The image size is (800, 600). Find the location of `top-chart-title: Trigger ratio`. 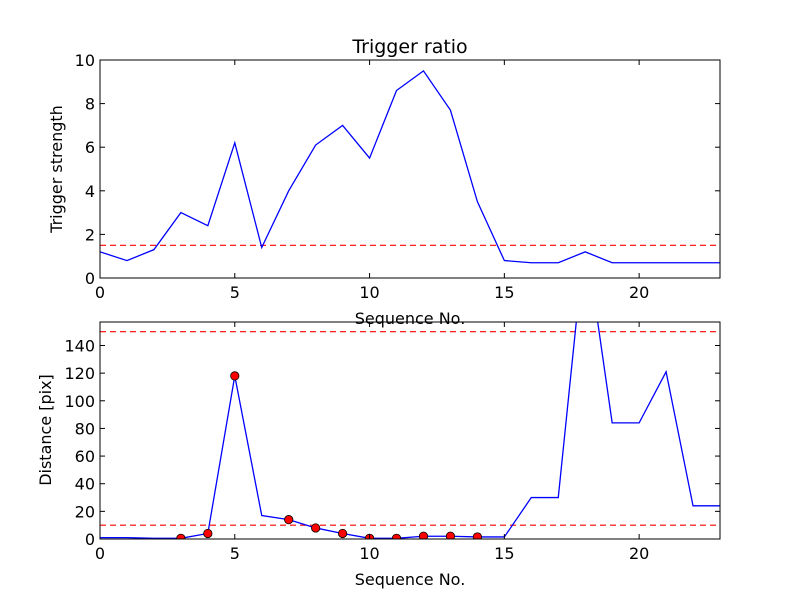

top-chart-title: Trigger ratio is located at coordinates (409, 47).